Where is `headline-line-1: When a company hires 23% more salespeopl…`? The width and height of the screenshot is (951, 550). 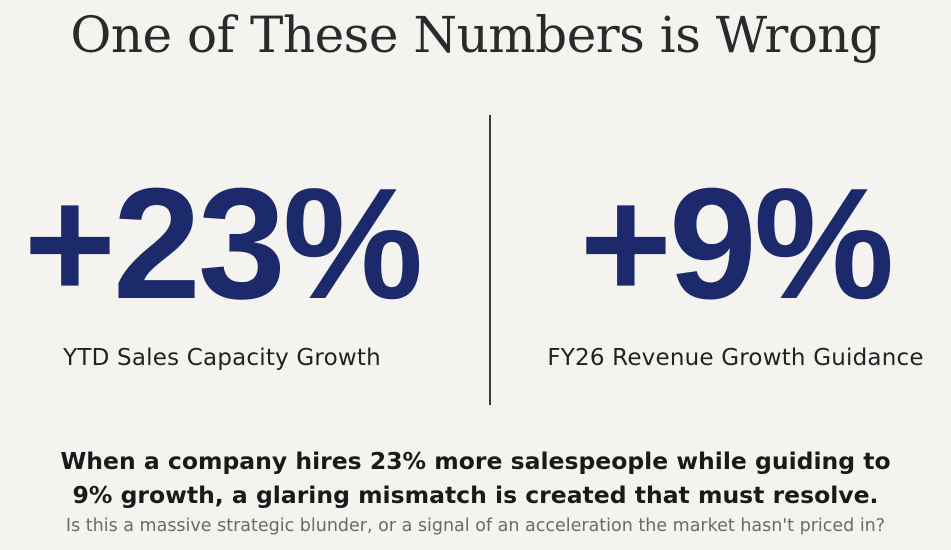 headline-line-1: When a company hires 23% more salespeopl… is located at coordinates (475, 461).